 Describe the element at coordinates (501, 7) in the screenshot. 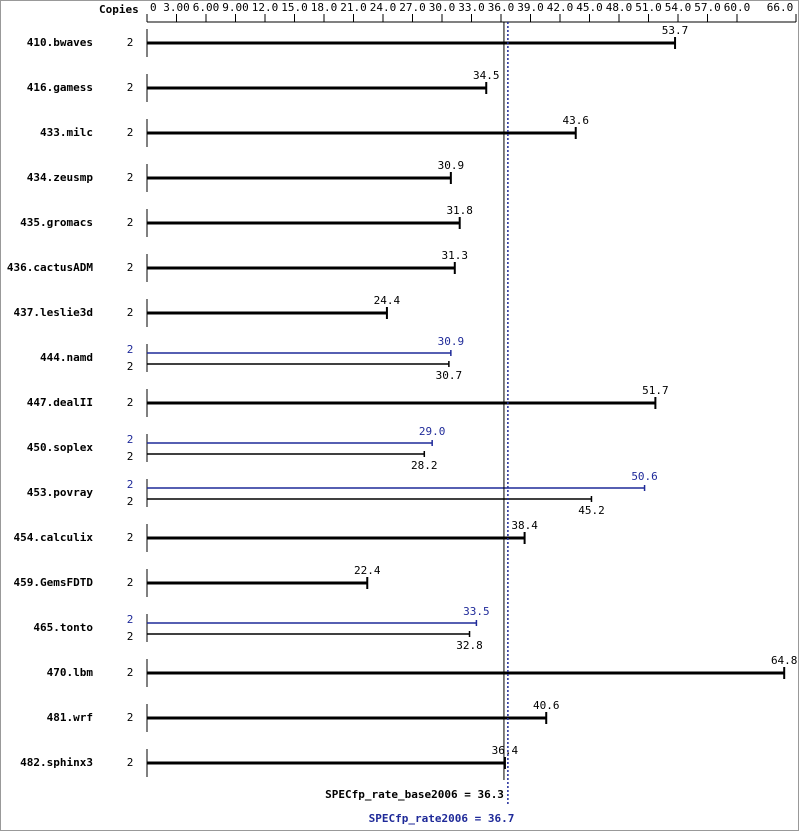

I see `x-tick-label: 36.0` at that location.